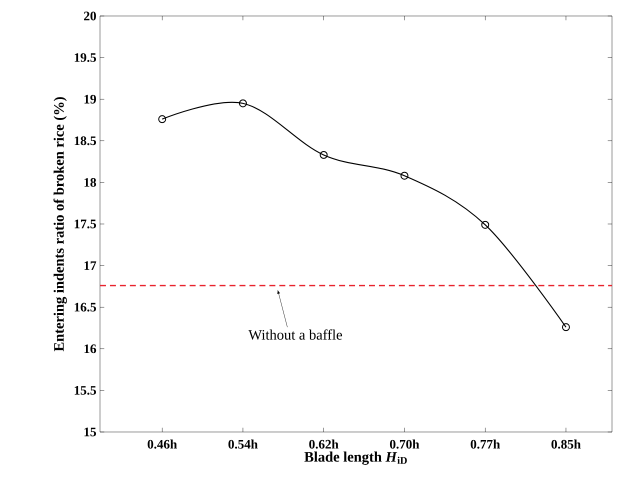 Image resolution: width=622 pixels, height=495 pixels. What do you see at coordinates (85, 224) in the screenshot?
I see `y-tick-label: 17.5` at bounding box center [85, 224].